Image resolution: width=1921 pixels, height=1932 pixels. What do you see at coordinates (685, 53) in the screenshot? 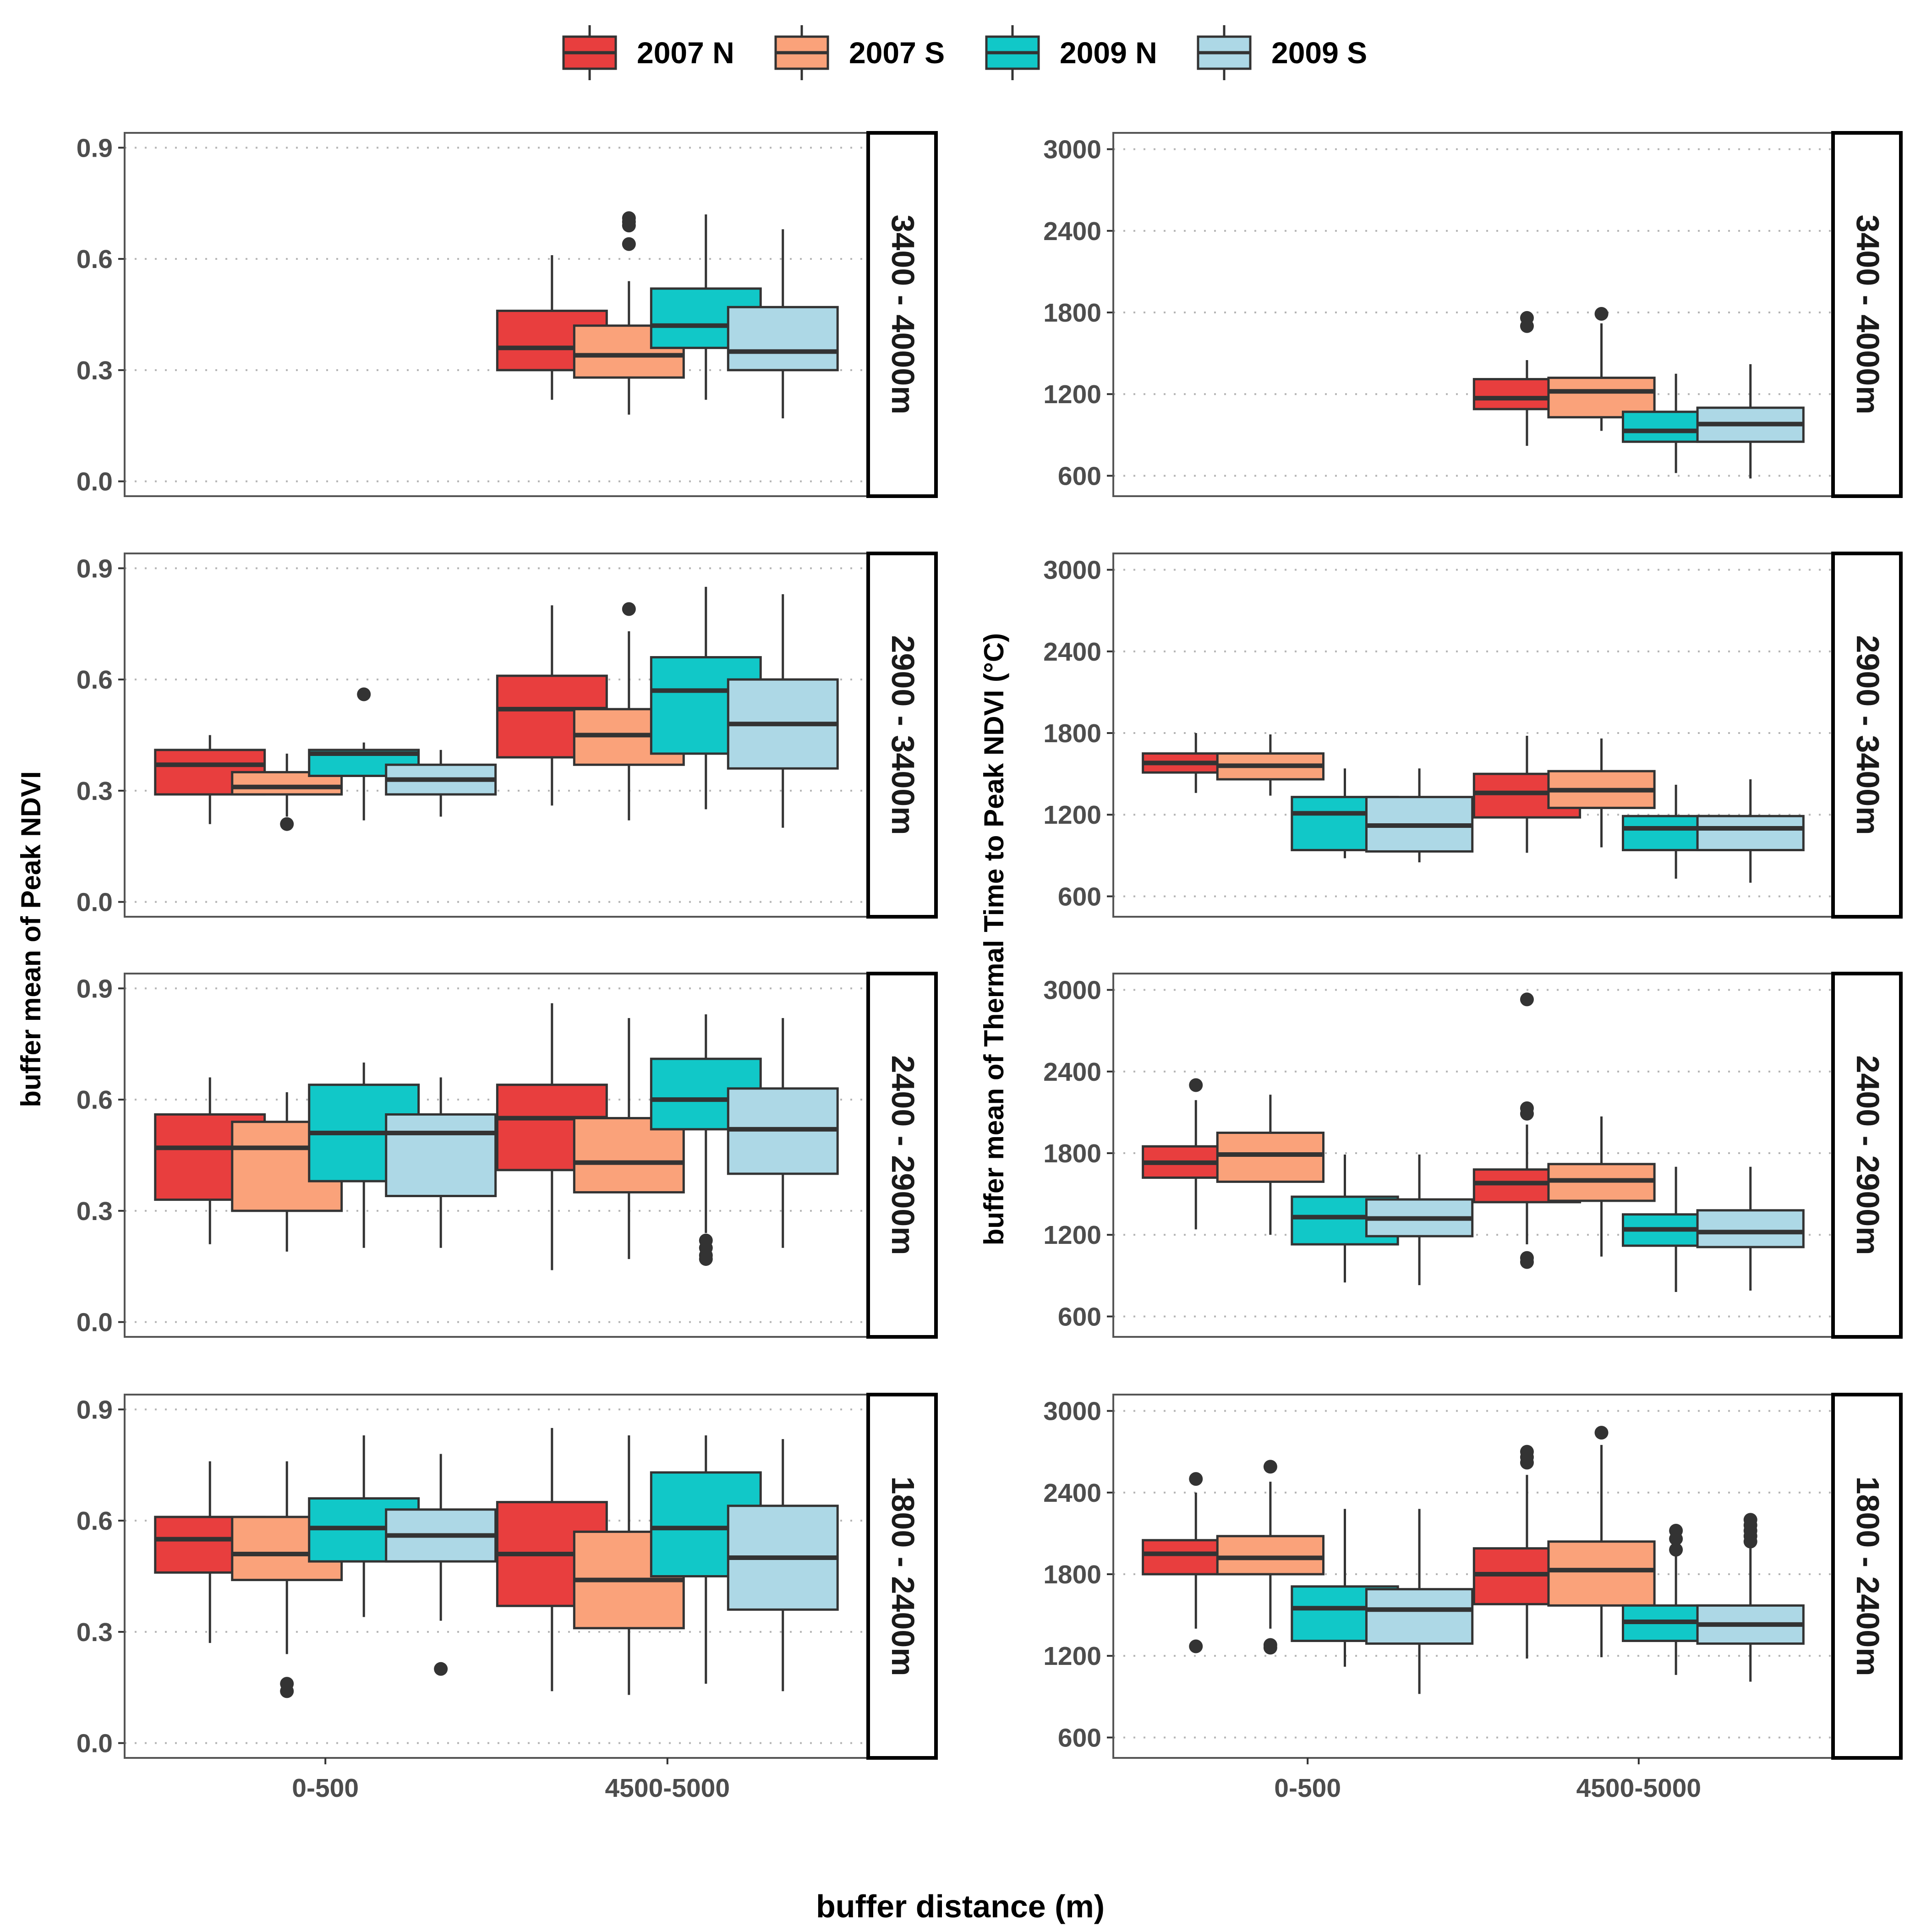
I see `legend-label: 2007 N` at bounding box center [685, 53].